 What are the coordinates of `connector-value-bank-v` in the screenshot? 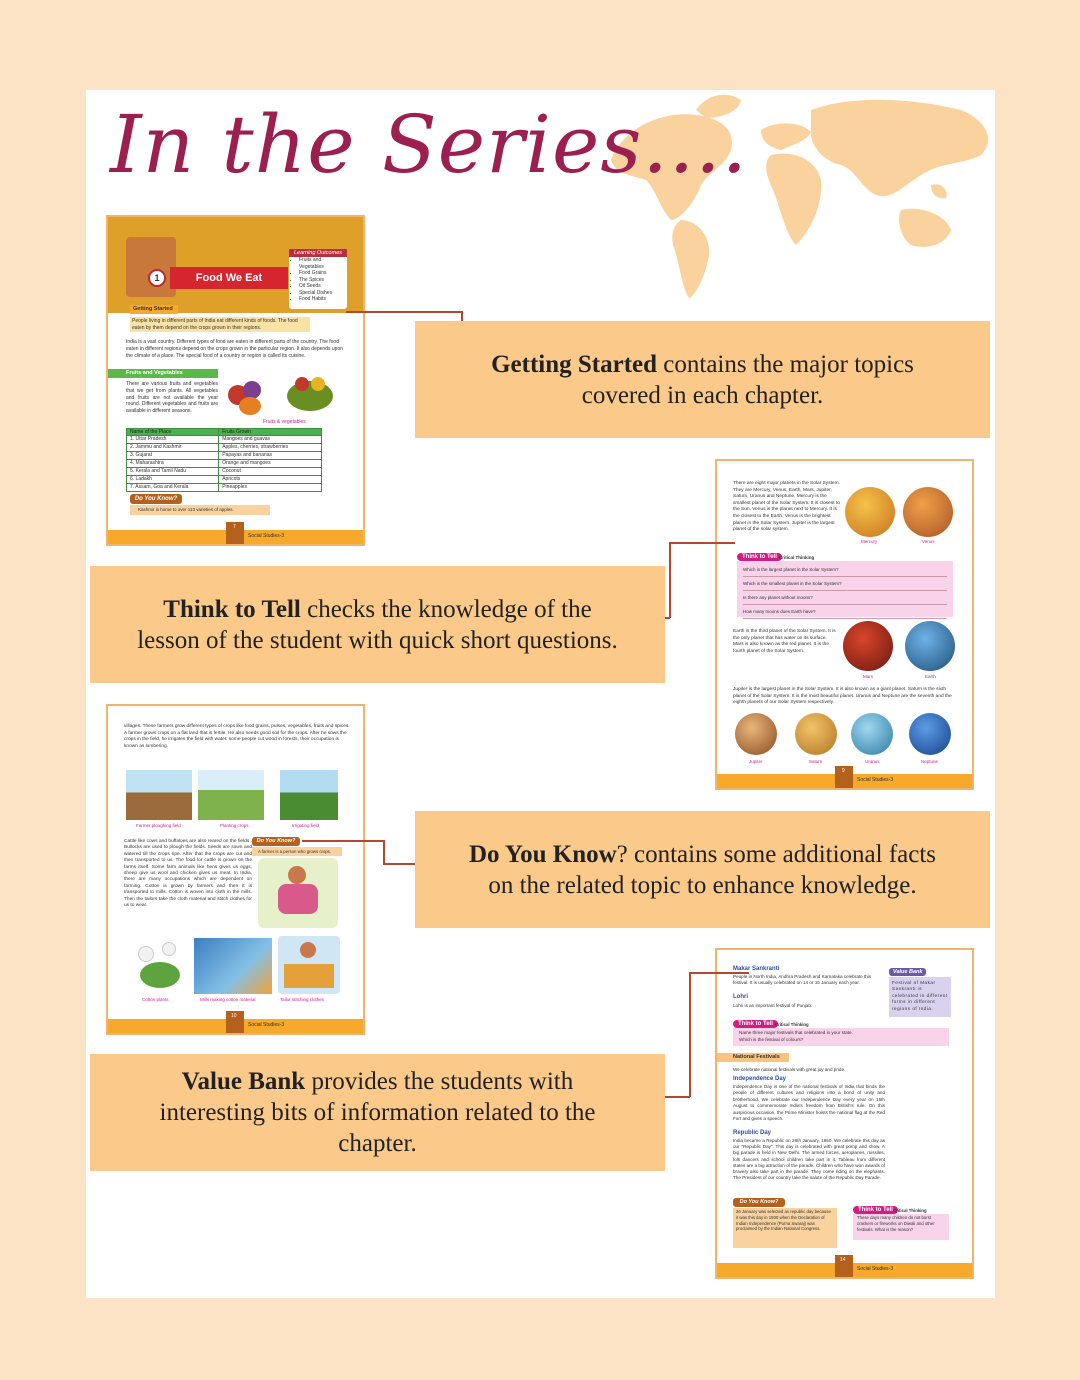 It's located at (690, 1034).